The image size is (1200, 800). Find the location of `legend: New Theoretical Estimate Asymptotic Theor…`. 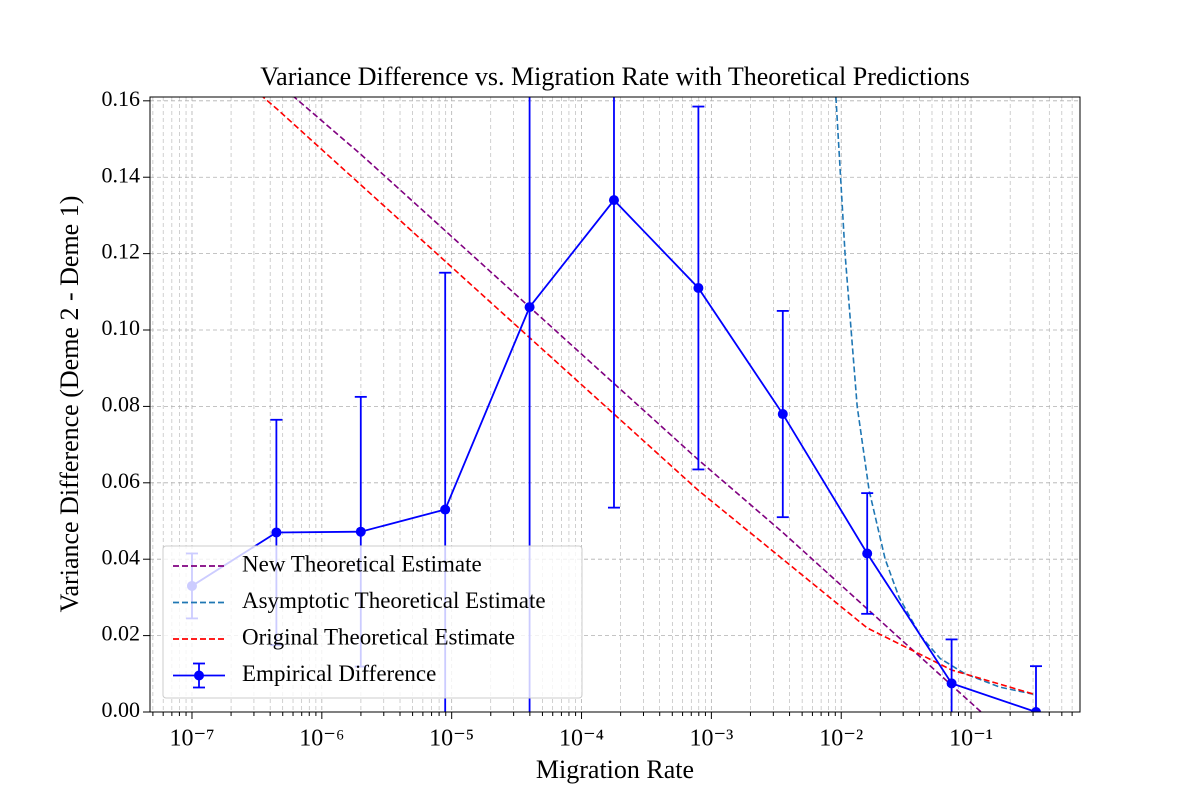

legend: New Theoretical Estimate Asymptotic Theor… is located at coordinates (372, 622).